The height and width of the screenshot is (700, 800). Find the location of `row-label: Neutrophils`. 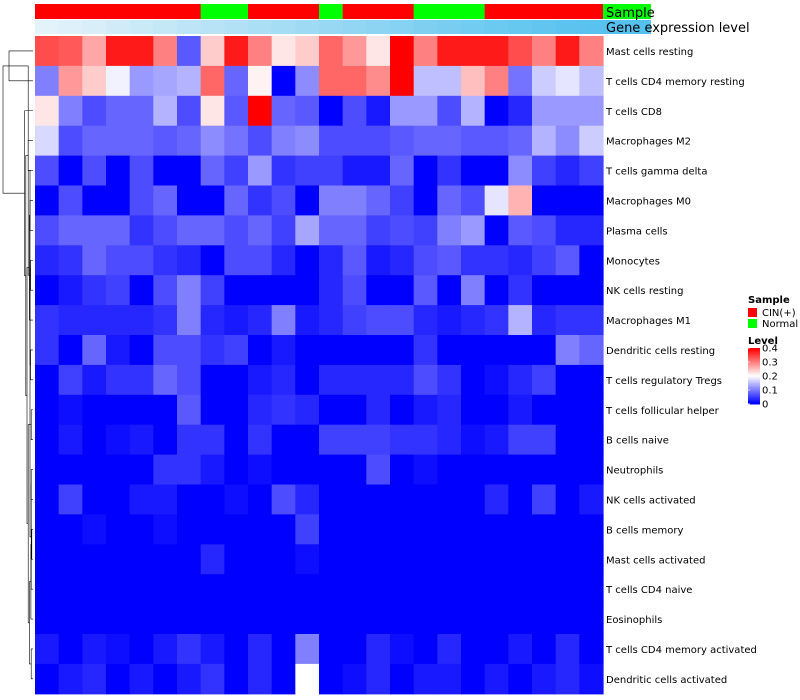

row-label: Neutrophils is located at coordinates (634, 471).